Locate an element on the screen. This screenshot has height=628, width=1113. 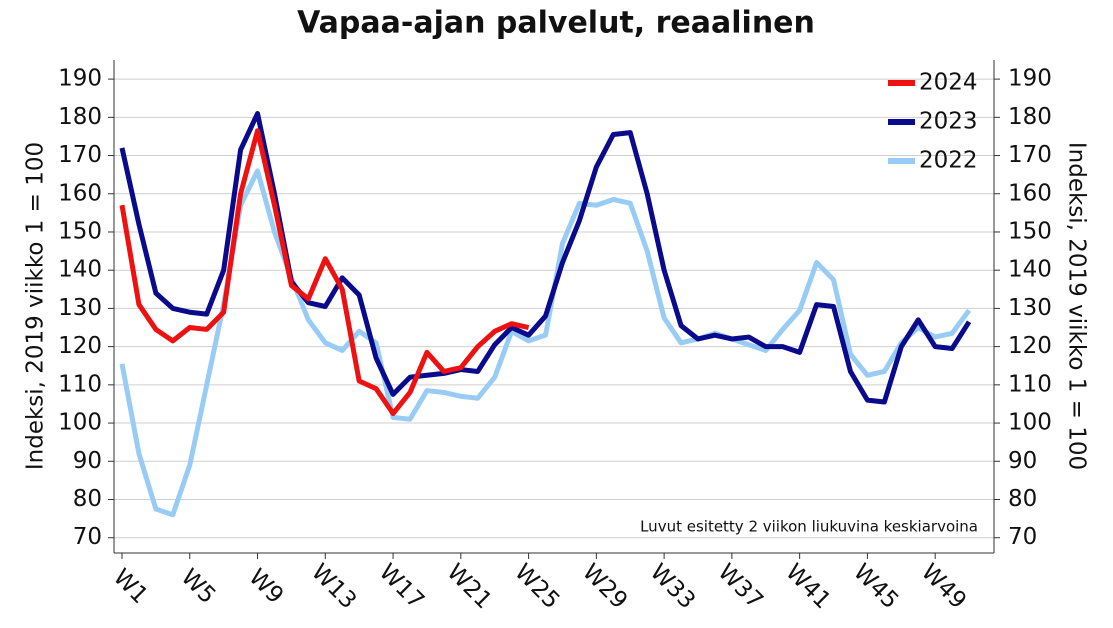
x-tick-label: W17 is located at coordinates (401, 586).